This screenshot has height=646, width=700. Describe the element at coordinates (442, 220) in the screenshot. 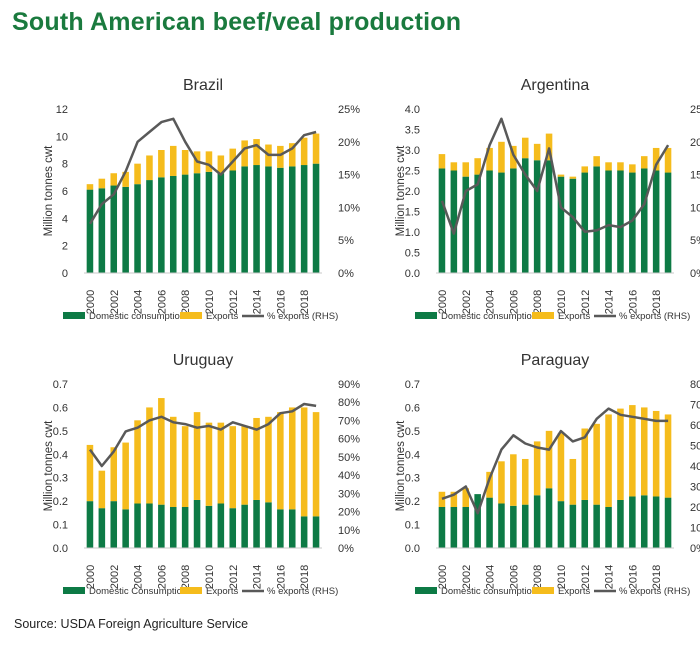

I see `bar-domestic-2000` at that location.